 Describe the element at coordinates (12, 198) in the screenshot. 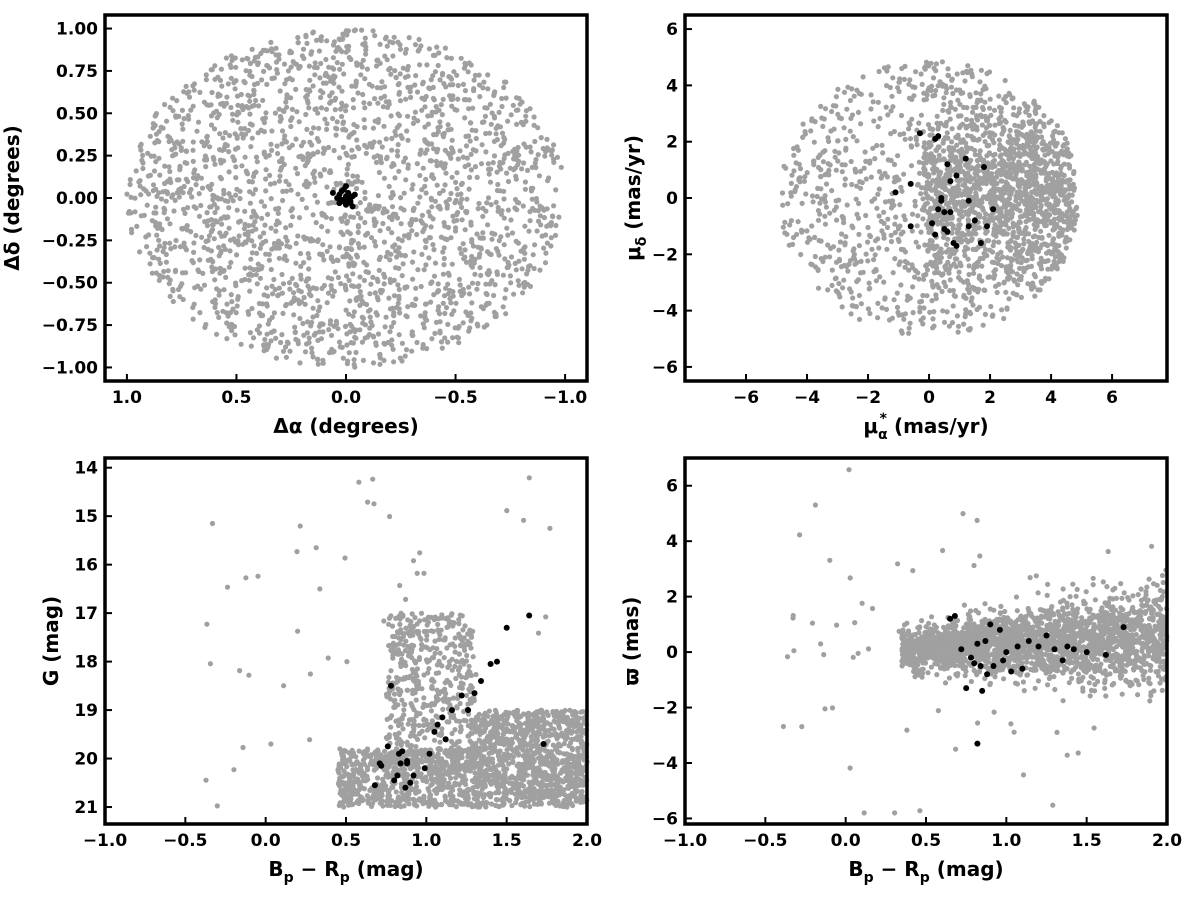

I see `sky-y-label: Δδ (degrees)` at that location.